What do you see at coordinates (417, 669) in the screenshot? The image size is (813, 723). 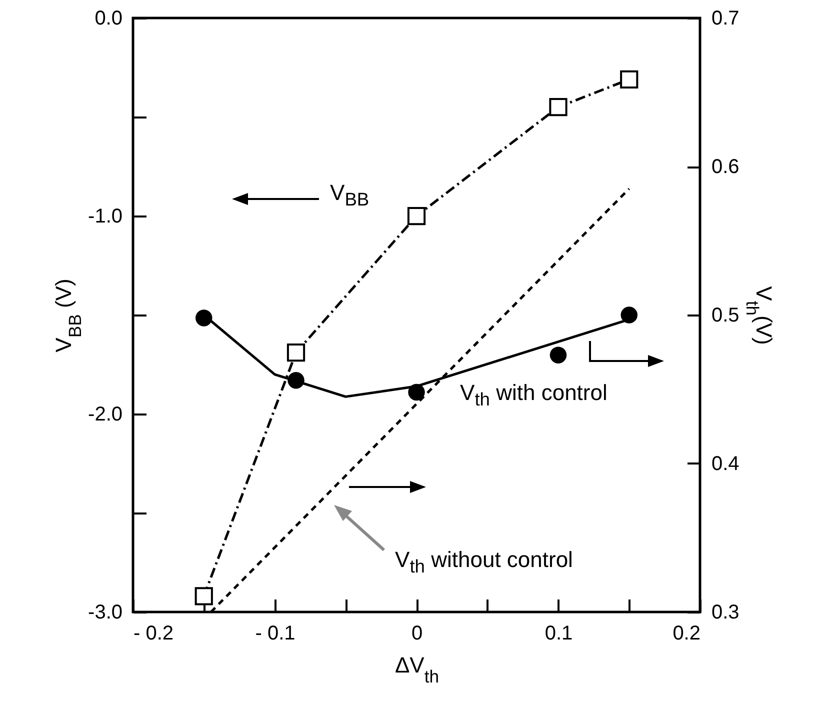 I see `x-axis-title: ΔV$_{th}$` at bounding box center [417, 669].